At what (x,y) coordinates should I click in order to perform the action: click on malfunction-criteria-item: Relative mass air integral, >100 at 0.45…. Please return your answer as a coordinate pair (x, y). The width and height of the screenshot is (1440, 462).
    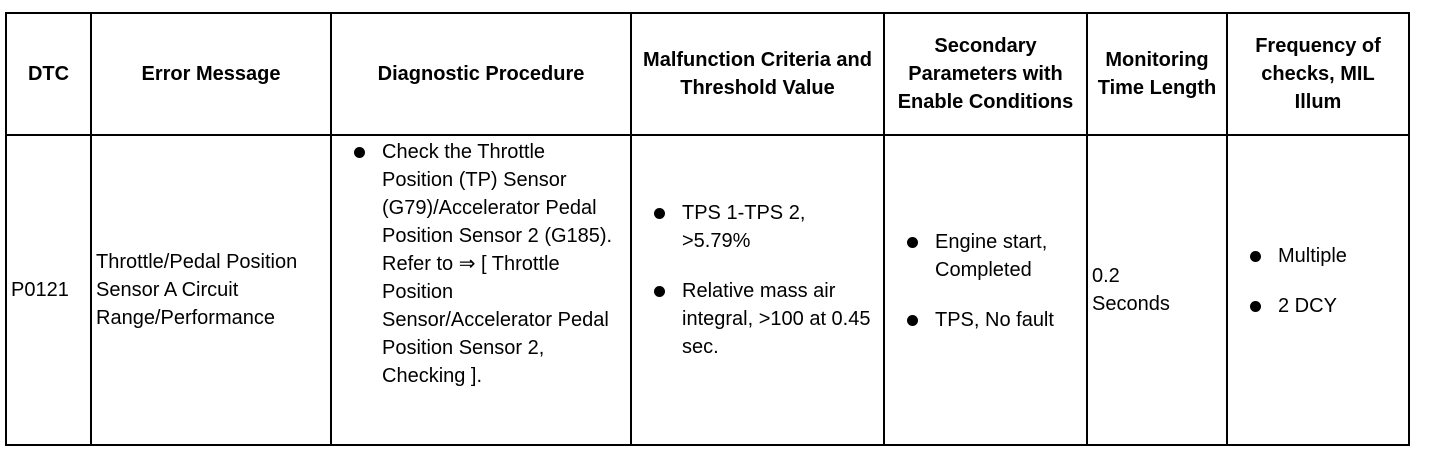
    Looking at the image, I should click on (762, 319).